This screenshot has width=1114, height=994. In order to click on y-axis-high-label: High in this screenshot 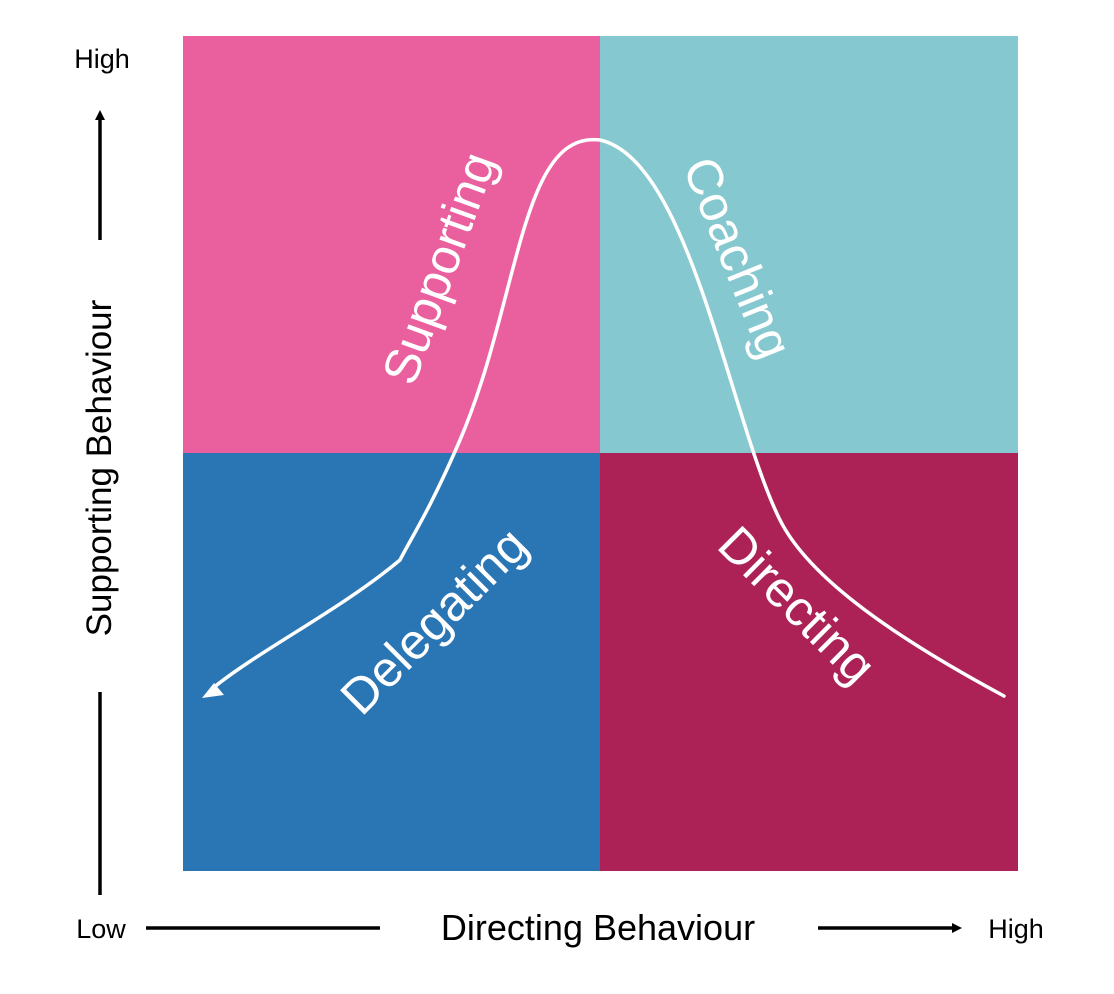, I will do `click(102, 59)`.